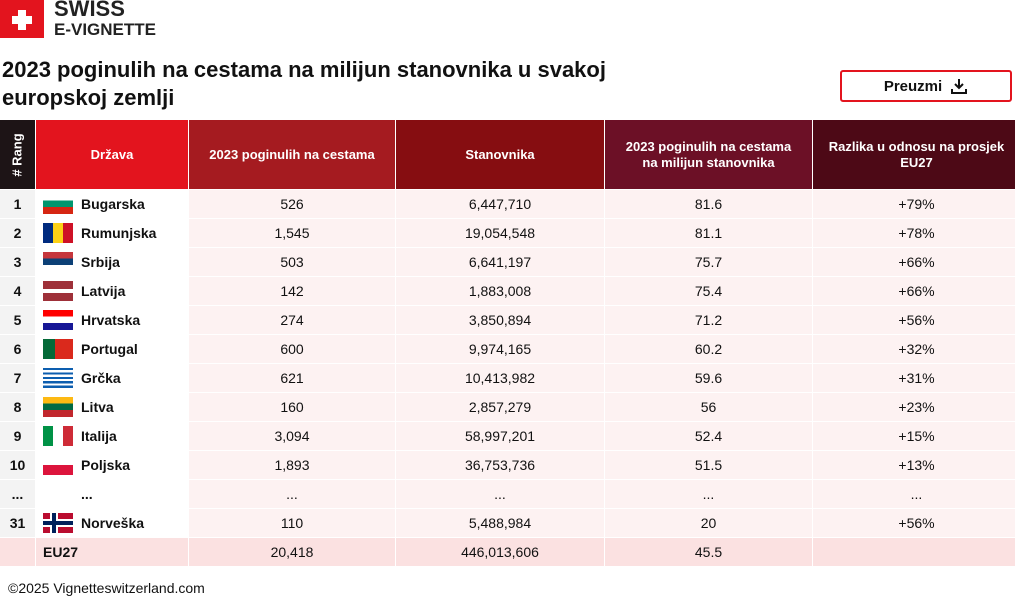 The height and width of the screenshot is (597, 1015). I want to click on cell-text: # Rang, so click(17, 154).